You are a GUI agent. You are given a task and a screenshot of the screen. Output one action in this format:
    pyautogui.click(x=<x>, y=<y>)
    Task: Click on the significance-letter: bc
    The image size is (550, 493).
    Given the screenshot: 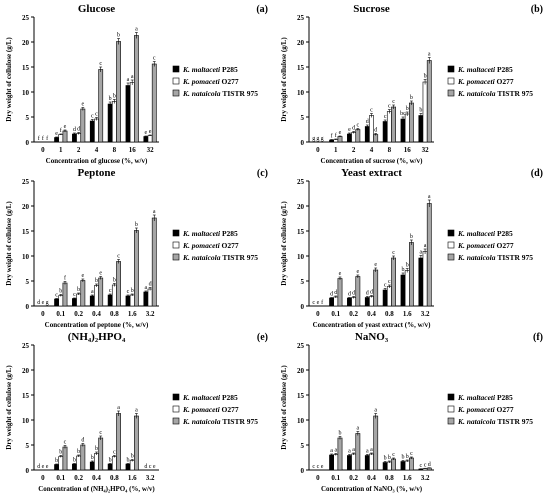 What is the action you would take?
    pyautogui.click(x=403, y=114)
    